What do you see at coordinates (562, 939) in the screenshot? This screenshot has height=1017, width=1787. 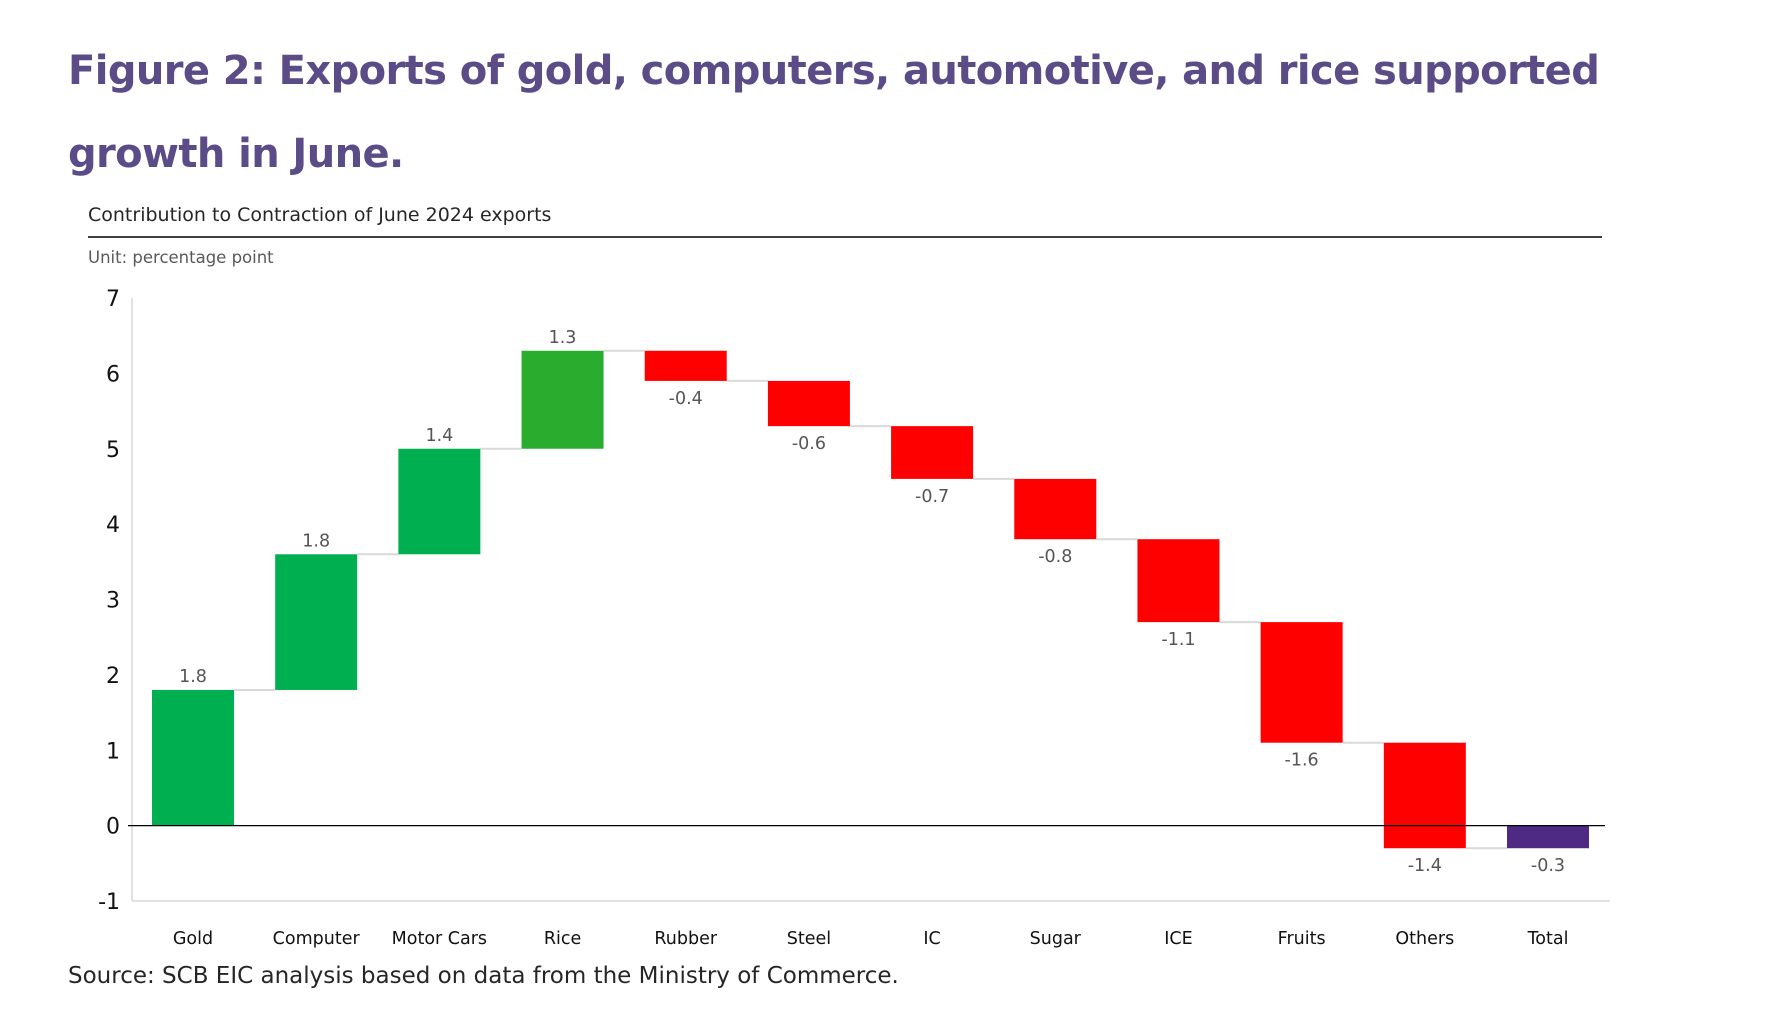 I see `x-tick-label: Rice` at bounding box center [562, 939].